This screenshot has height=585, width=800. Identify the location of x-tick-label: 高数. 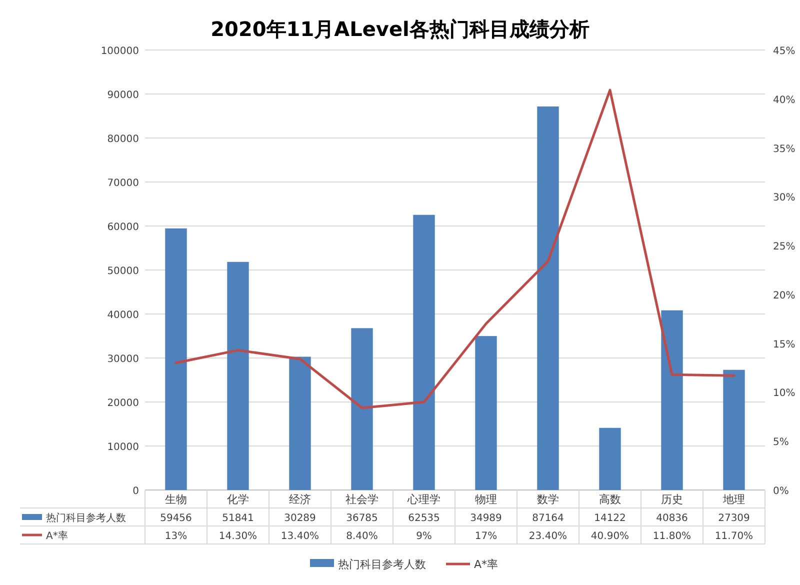
(610, 499).